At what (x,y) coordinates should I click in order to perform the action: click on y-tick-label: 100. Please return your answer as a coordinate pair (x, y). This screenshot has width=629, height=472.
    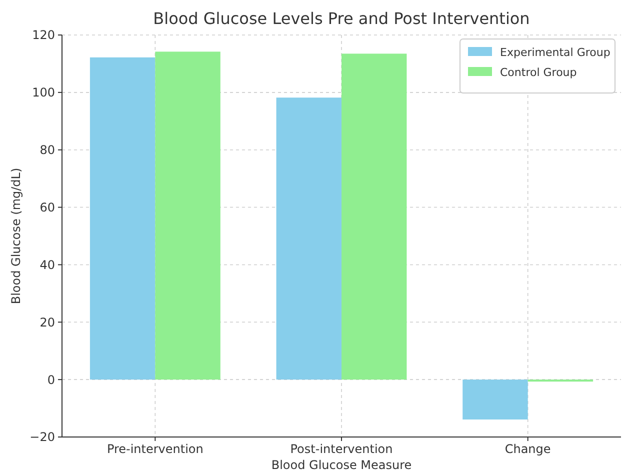
    Looking at the image, I should click on (43, 93).